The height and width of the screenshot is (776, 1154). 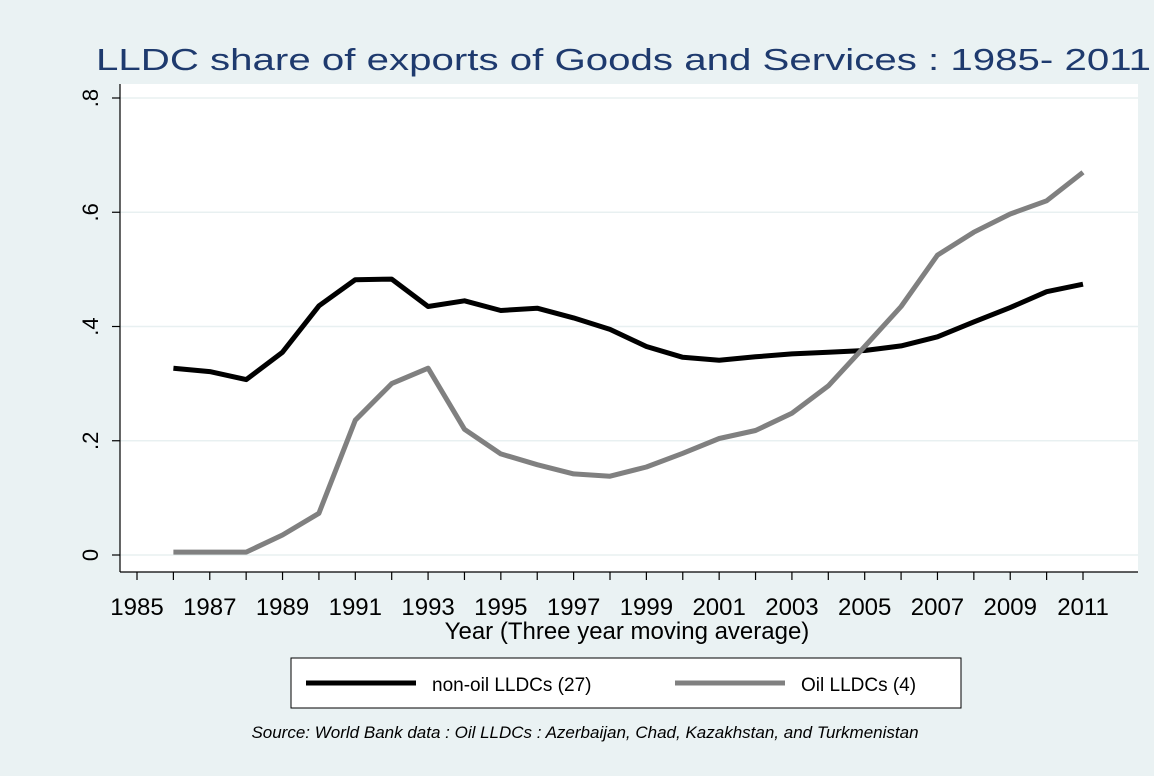 What do you see at coordinates (282, 607) in the screenshot?
I see `x-tick-label: 1989` at bounding box center [282, 607].